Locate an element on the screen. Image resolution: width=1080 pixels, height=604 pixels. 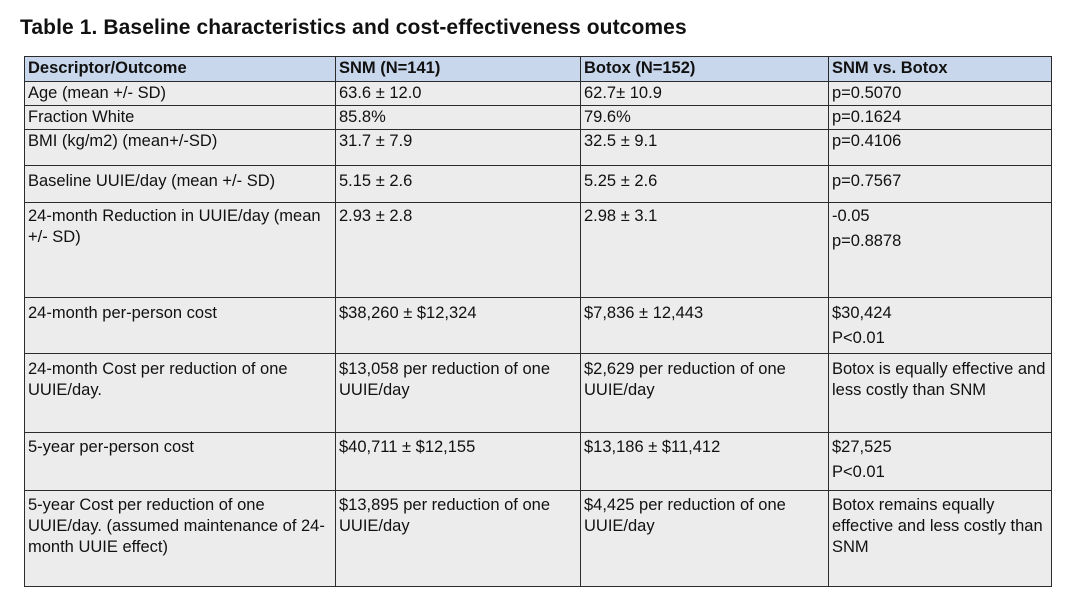
cell-snm: 63.6 ± 12.0 is located at coordinates (458, 93).